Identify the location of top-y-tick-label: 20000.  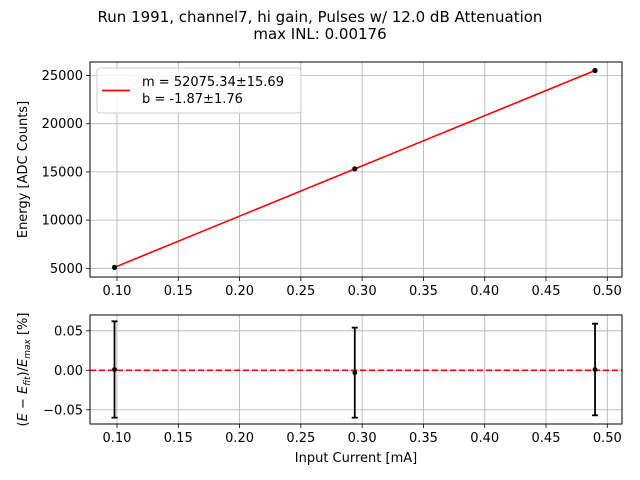
(62, 124).